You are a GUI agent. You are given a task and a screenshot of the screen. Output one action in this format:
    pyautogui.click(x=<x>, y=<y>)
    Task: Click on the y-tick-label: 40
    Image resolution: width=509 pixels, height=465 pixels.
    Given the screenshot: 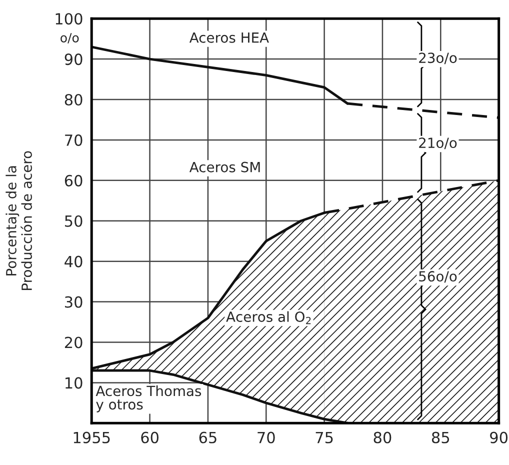 What is the action you would take?
    pyautogui.click(x=73, y=262)
    